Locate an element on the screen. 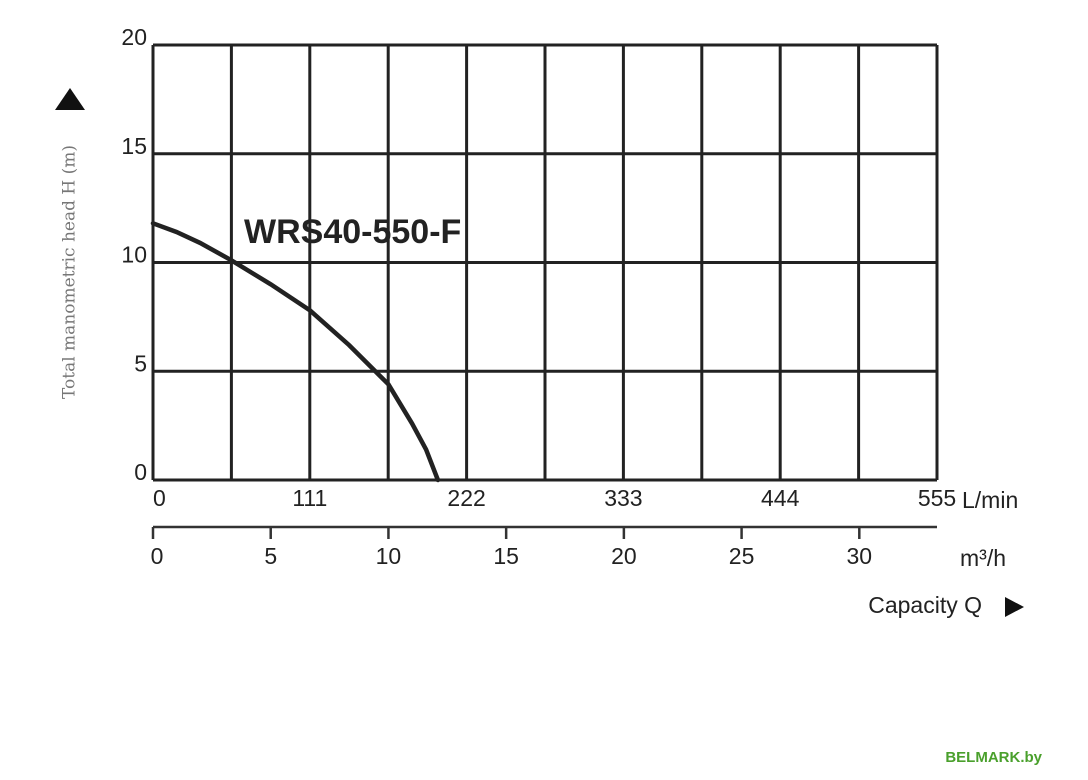 The width and height of the screenshot is (1088, 780). x-axis-title: Capacity Q is located at coordinates (925, 605).